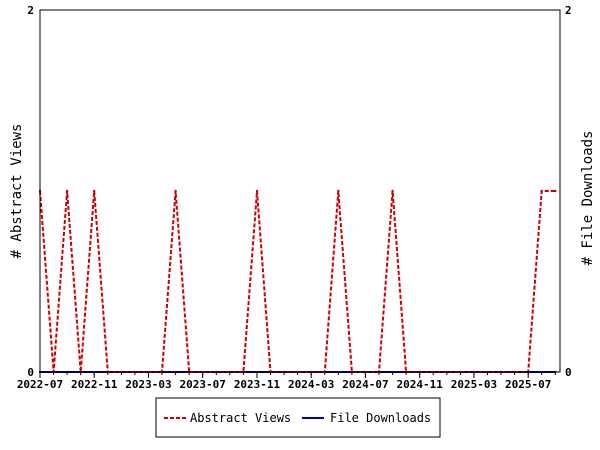 The height and width of the screenshot is (450, 600). What do you see at coordinates (240, 418) in the screenshot?
I see `legend-label-abstract-views: Abstract Views` at bounding box center [240, 418].